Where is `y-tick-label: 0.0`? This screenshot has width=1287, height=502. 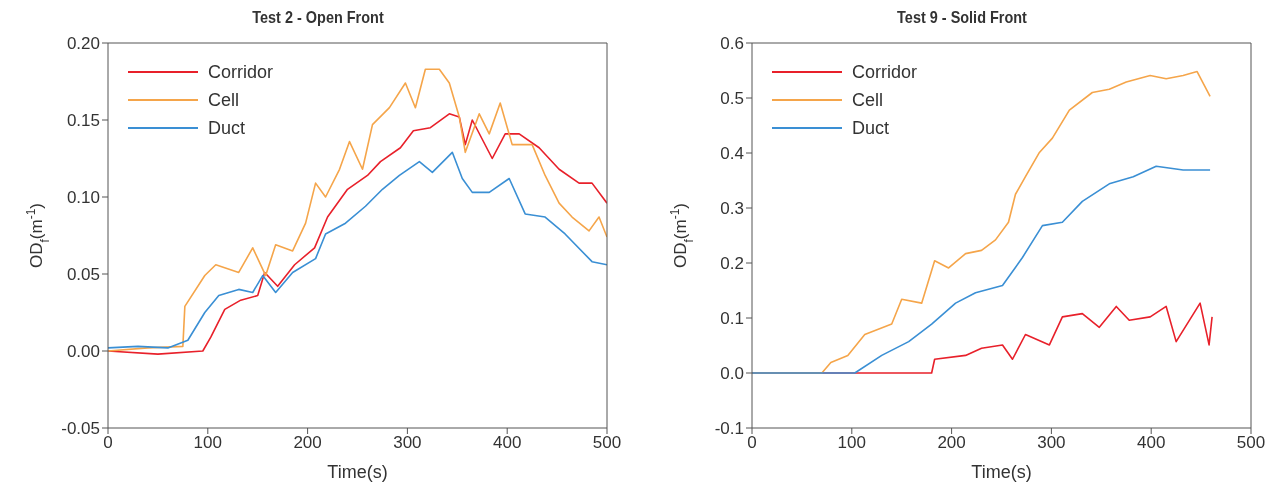 y-tick-label: 0.0 is located at coordinates (732, 374).